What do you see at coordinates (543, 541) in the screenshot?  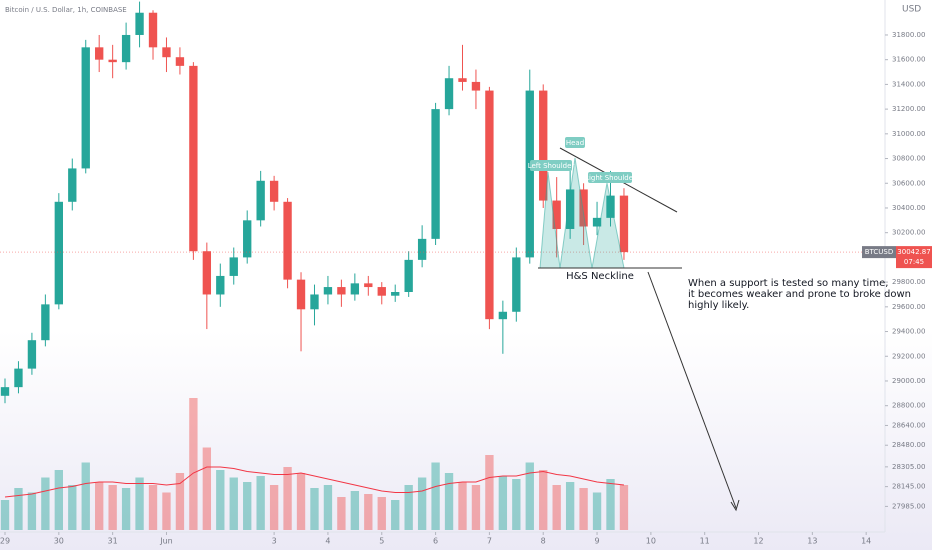 I see `x-tick-label: 8` at bounding box center [543, 541].